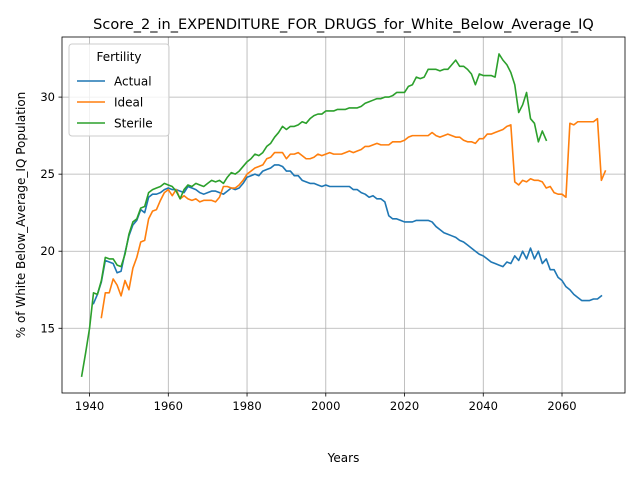  What do you see at coordinates (343, 458) in the screenshot?
I see `x-axis-label: Years` at bounding box center [343, 458].